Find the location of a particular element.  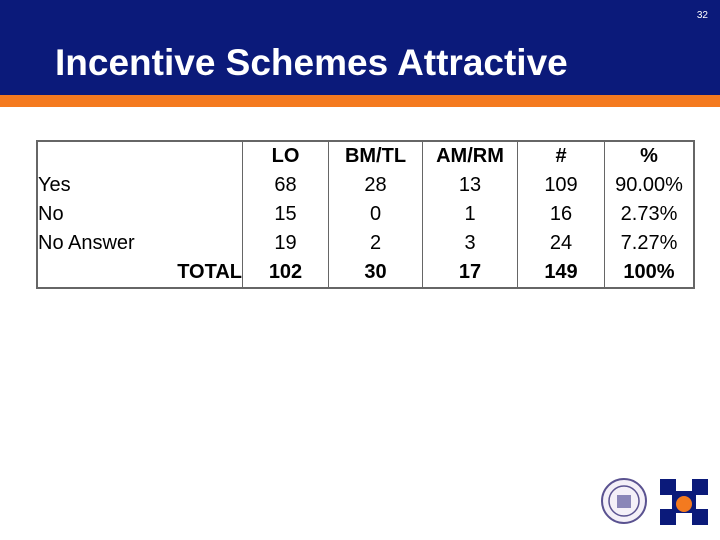

cell: 1 is located at coordinates (470, 214).